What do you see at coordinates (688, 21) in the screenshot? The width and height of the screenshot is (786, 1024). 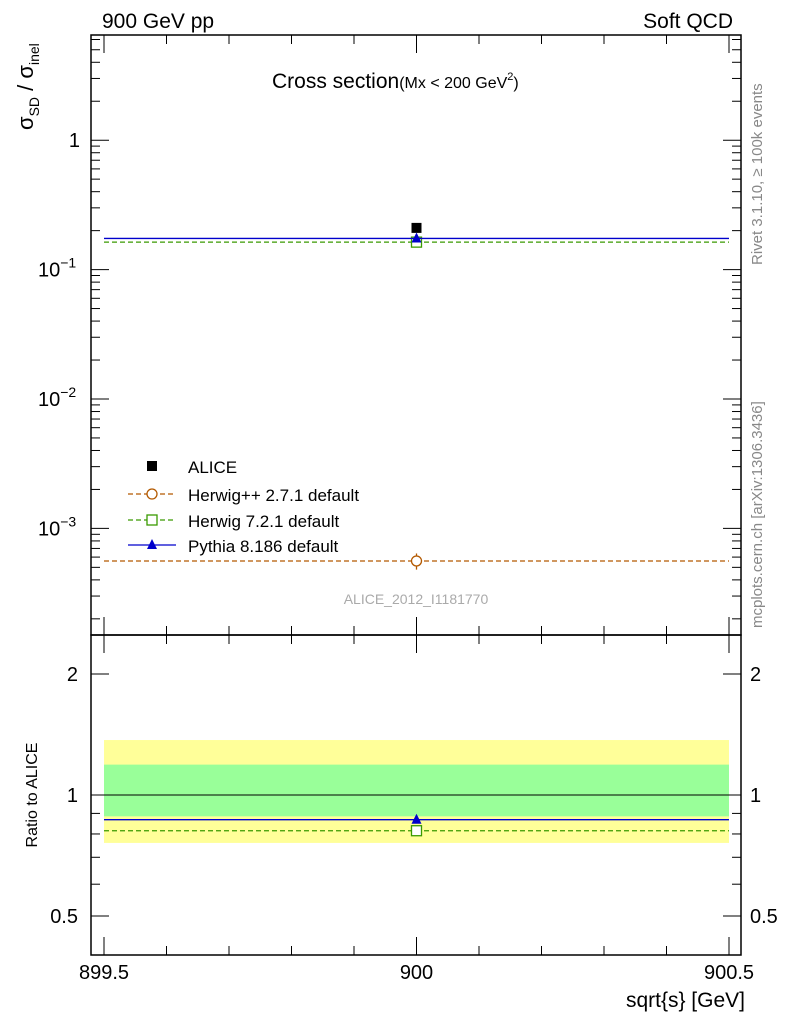 I see `header-right: Soft QCD` at bounding box center [688, 21].